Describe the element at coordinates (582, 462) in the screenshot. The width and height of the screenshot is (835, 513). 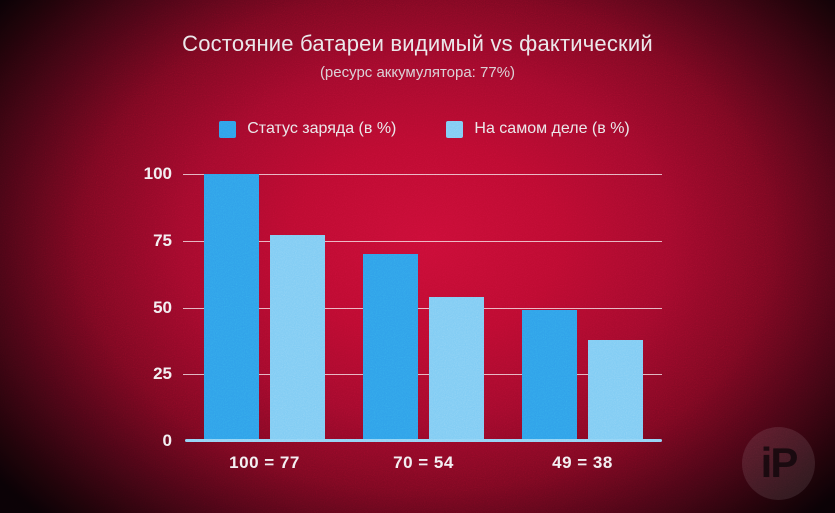
I see `x-category-label-3: 49 = 38` at that location.